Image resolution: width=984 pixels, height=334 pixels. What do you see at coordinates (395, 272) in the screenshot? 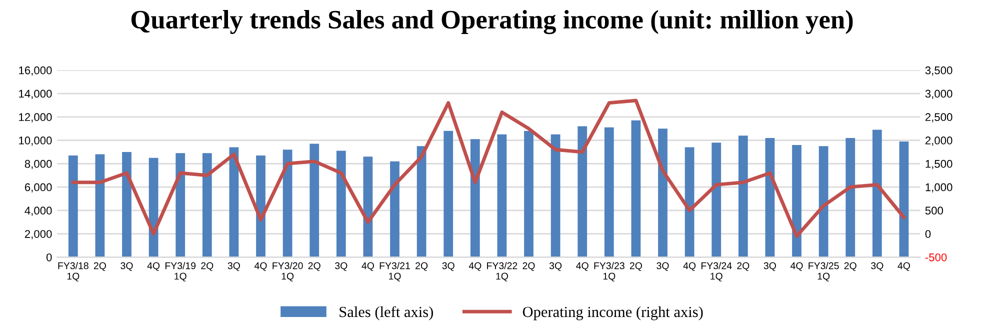
I see `x-tick-label: FY3/21 1Q` at bounding box center [395, 272].